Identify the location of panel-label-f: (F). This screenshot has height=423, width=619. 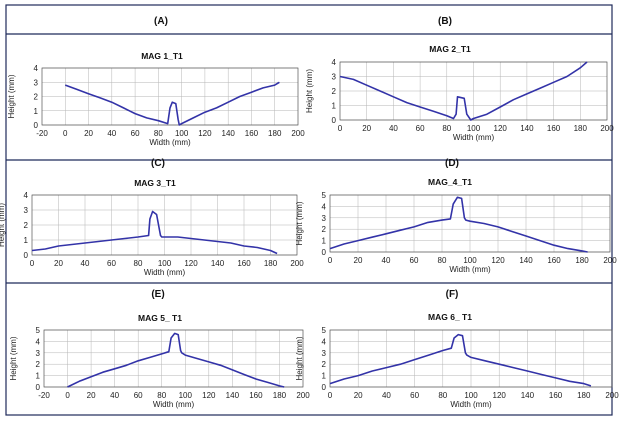
(452, 294).